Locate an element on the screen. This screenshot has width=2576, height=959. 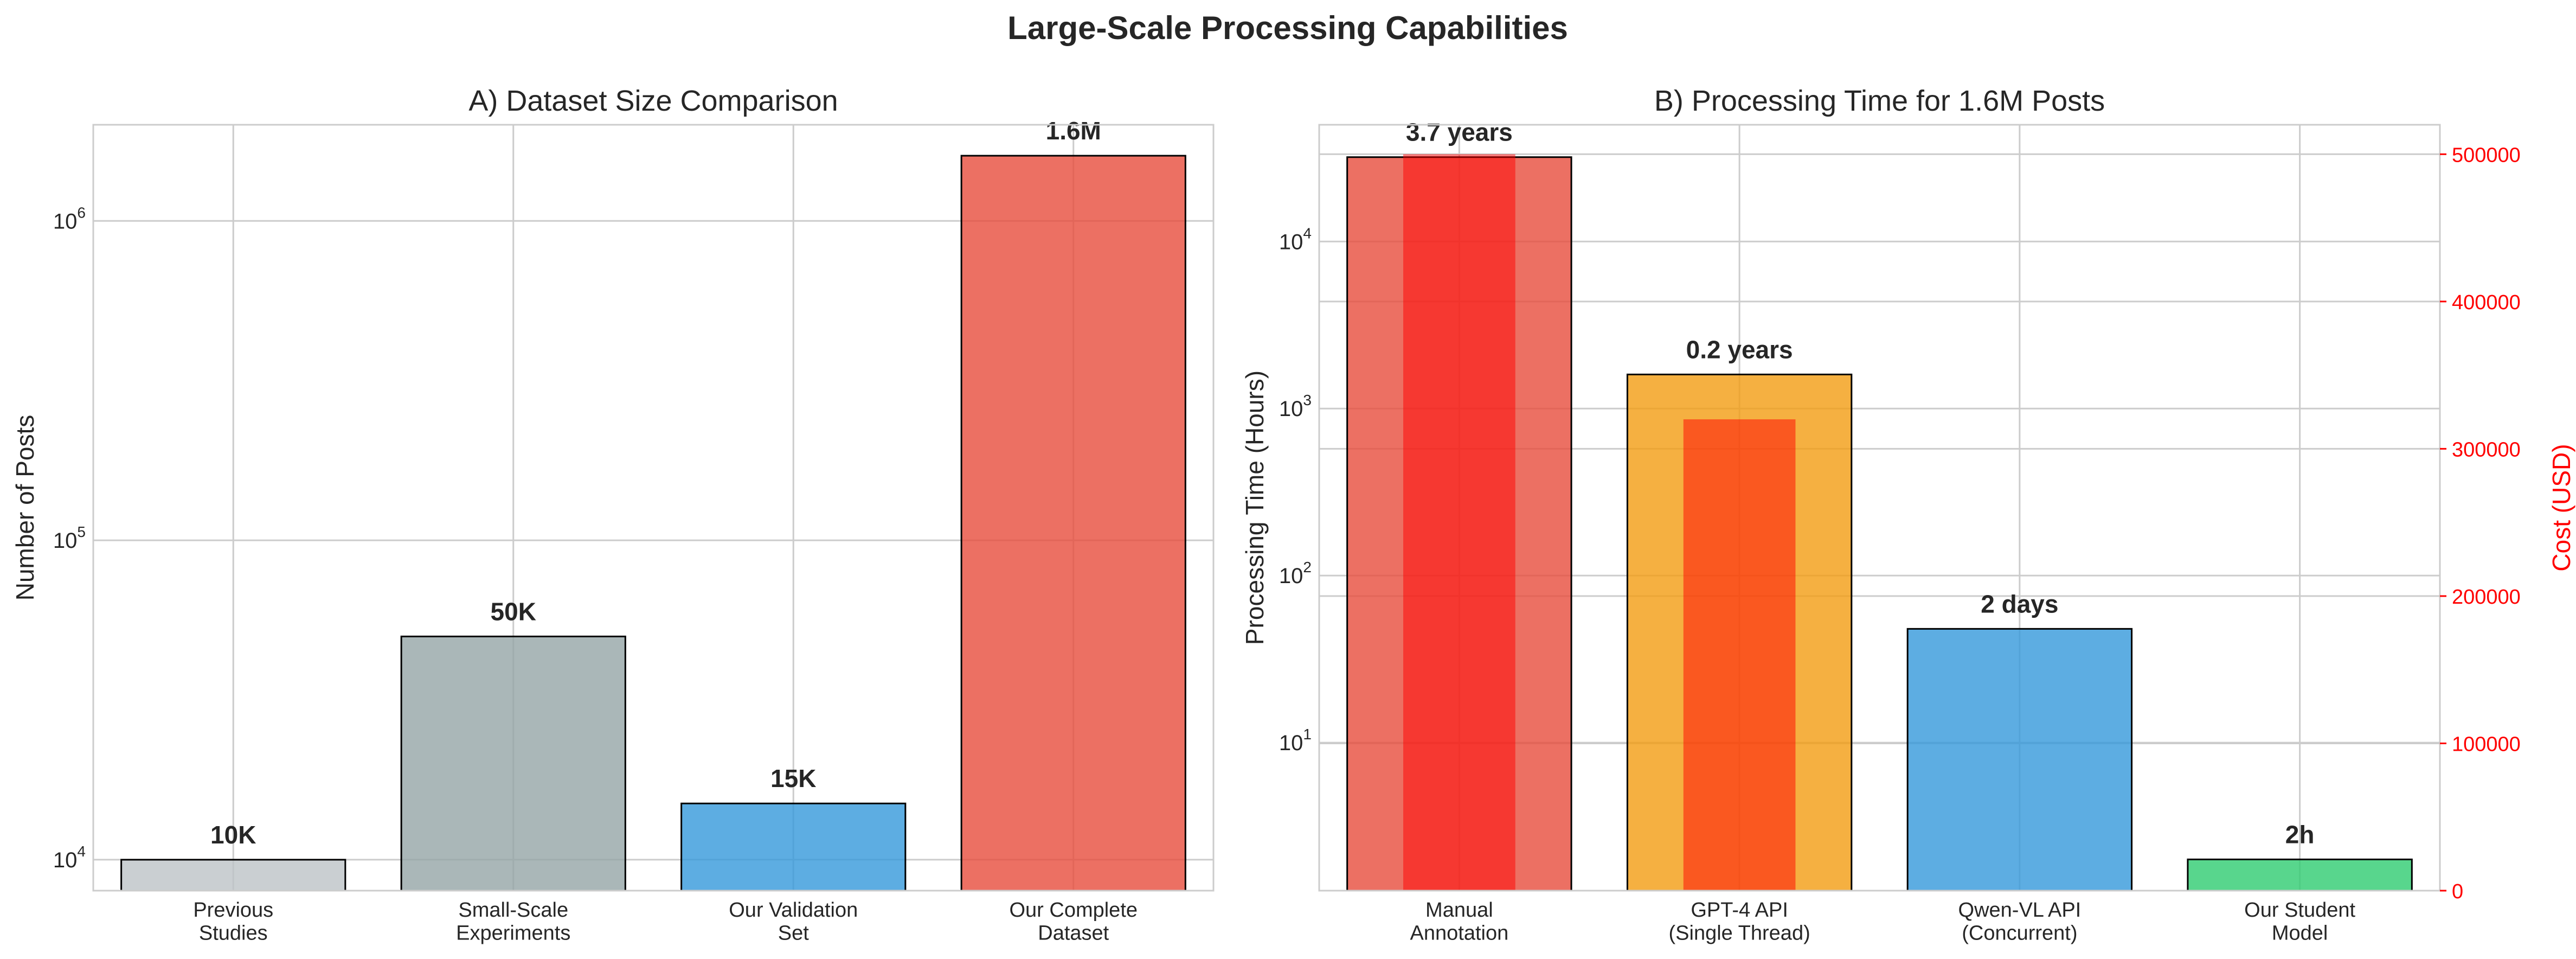
panel-title: A) Dataset Size Comparison is located at coordinates (653, 101).